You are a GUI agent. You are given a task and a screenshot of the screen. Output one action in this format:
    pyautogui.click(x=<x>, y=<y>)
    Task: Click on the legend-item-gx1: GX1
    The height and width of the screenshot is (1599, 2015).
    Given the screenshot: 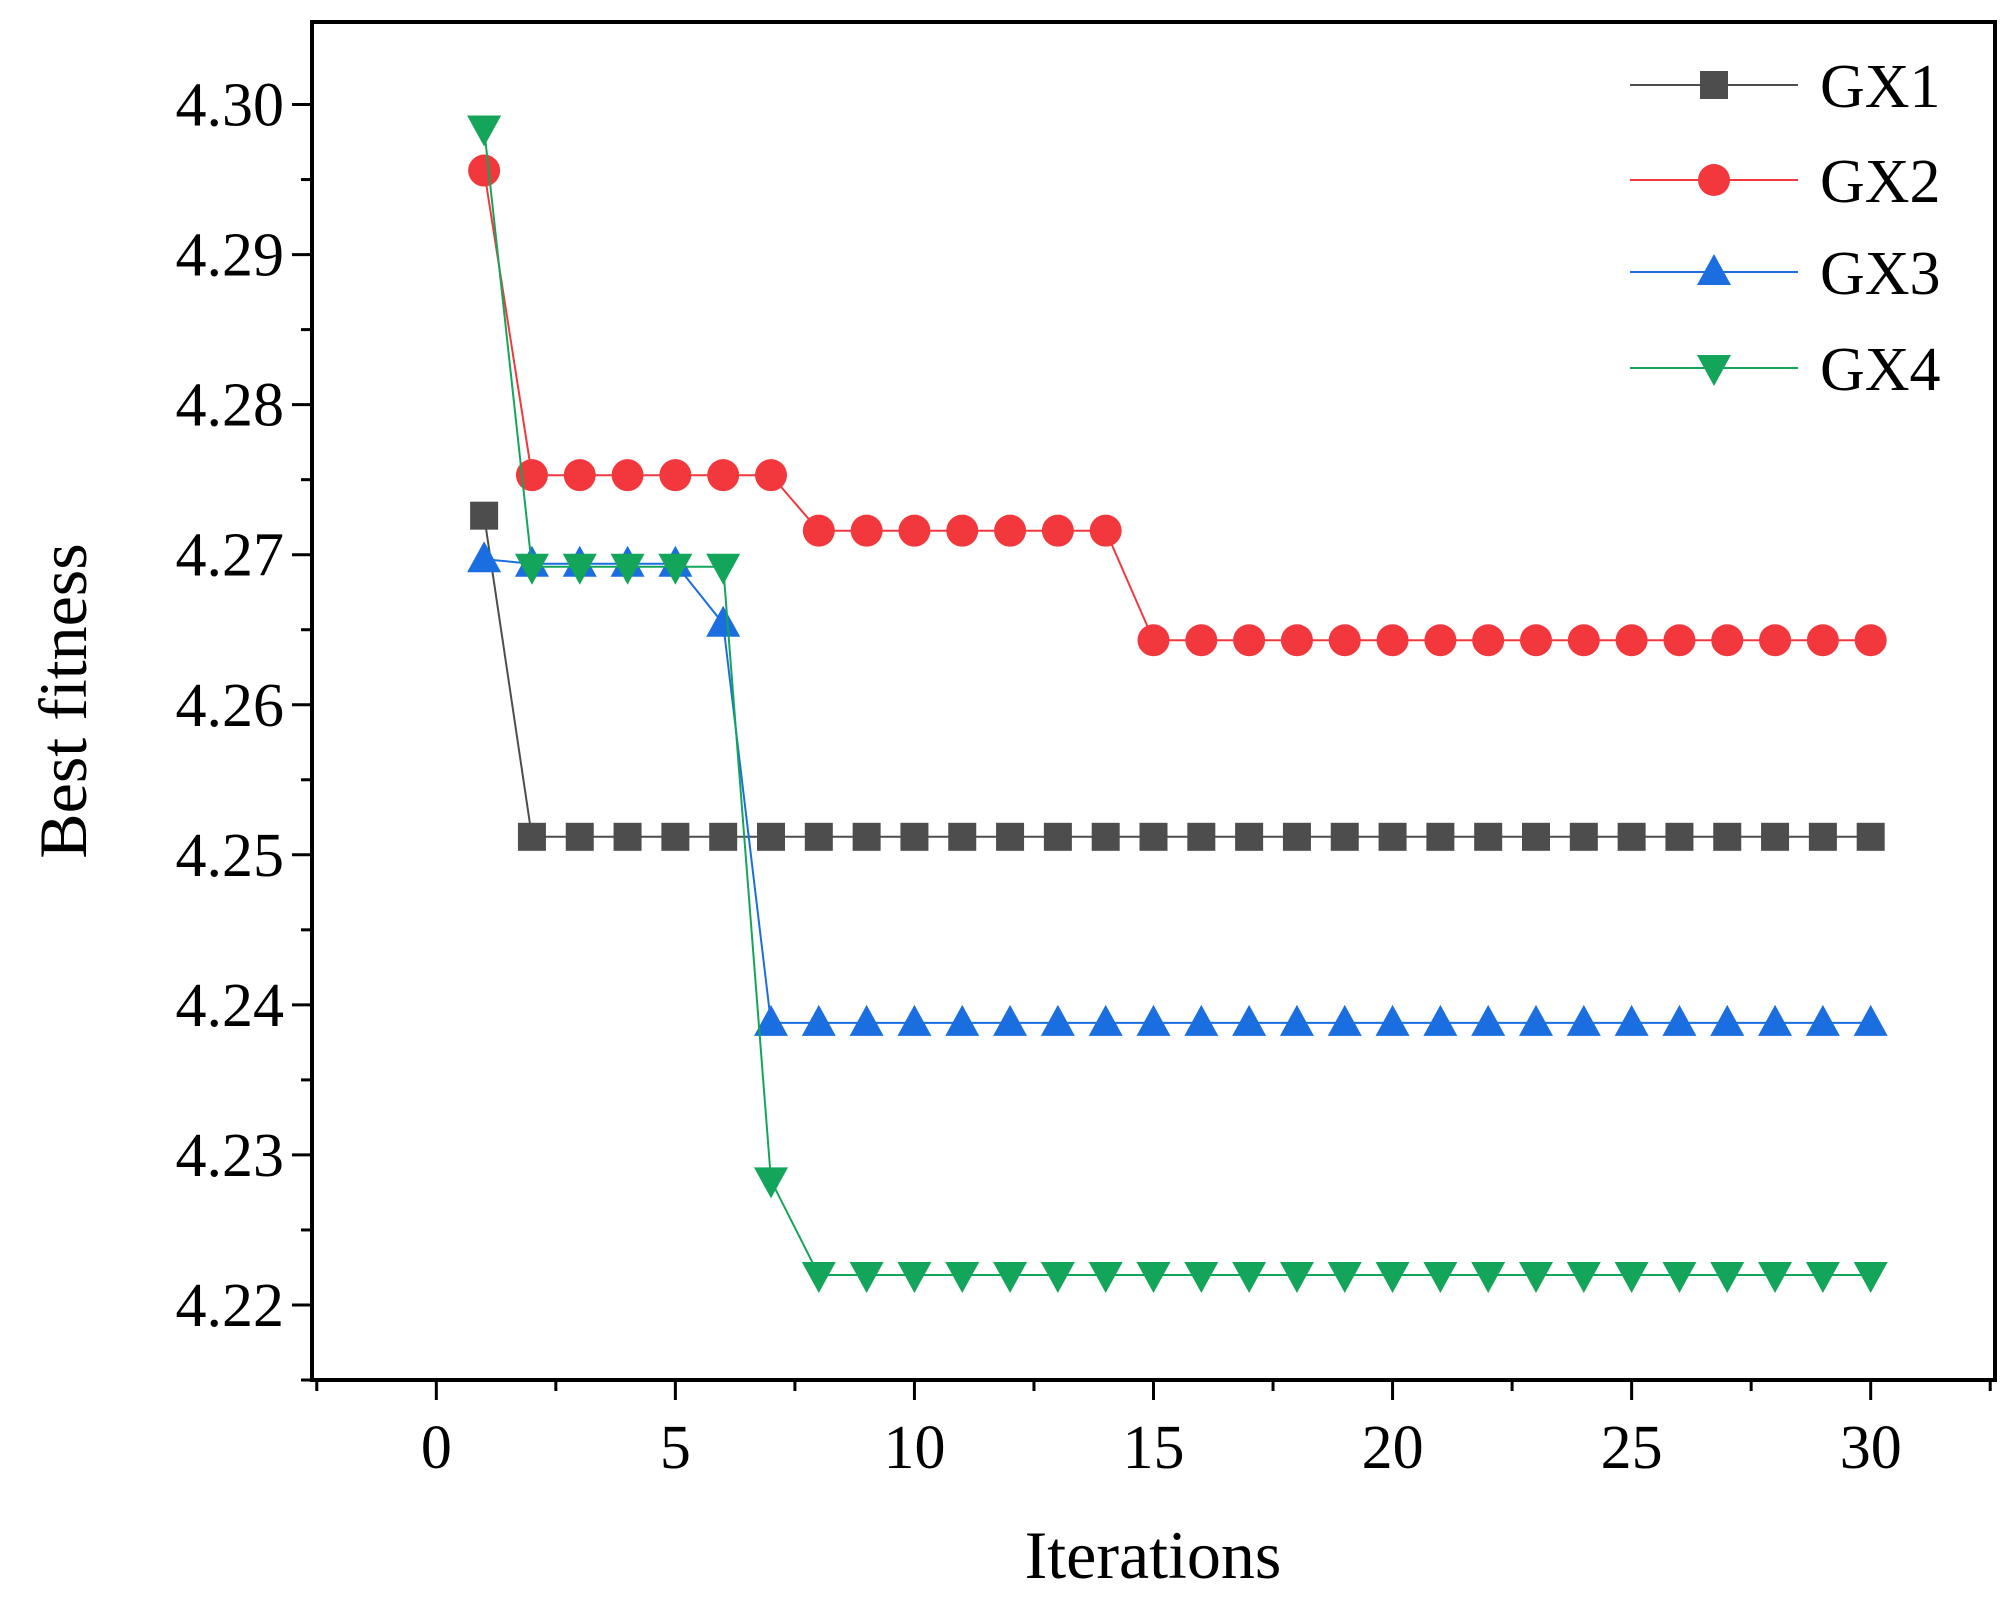 What is the action you would take?
    pyautogui.click(x=1785, y=87)
    